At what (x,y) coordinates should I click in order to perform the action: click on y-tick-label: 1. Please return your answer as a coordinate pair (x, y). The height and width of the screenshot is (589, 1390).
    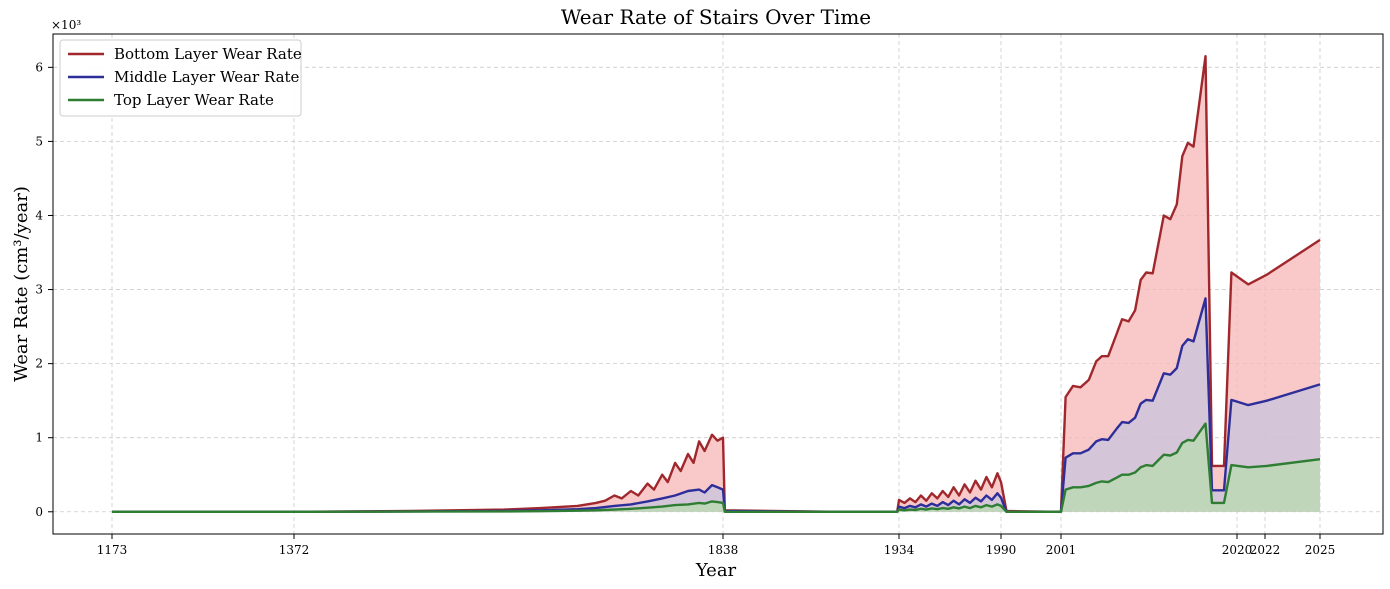
    Looking at the image, I should click on (39, 438).